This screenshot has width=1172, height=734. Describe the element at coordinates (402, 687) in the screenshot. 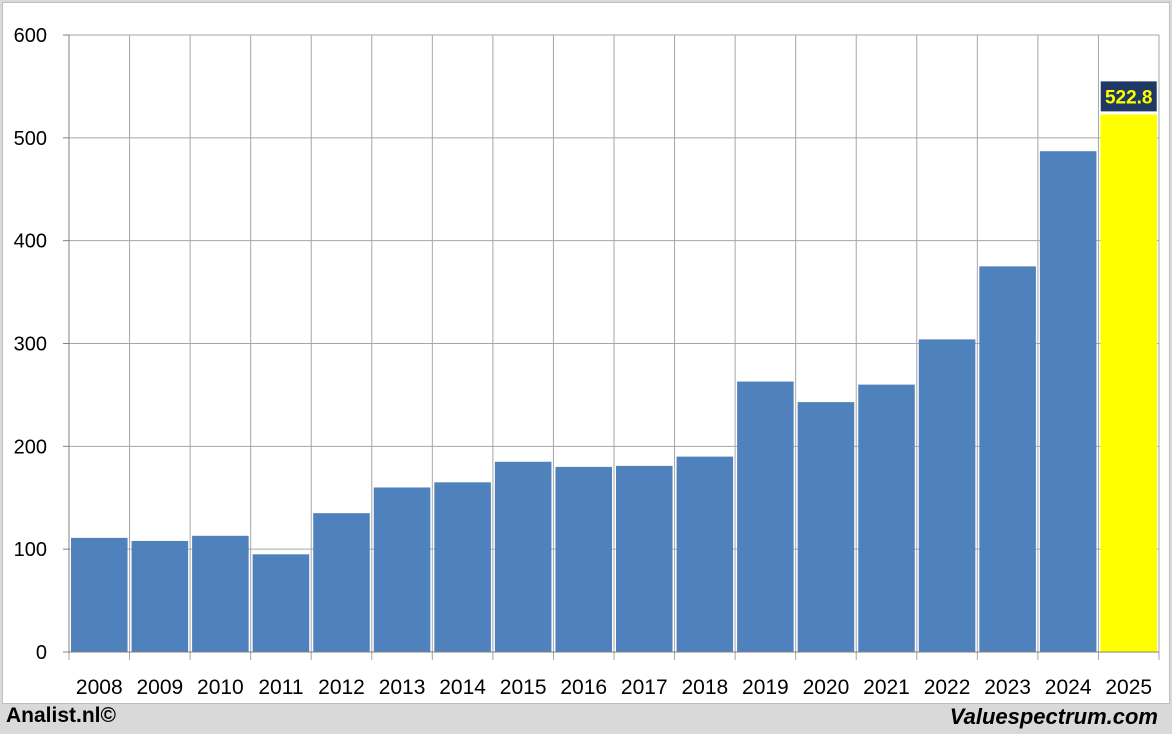

I see `x-tick-label: 2013` at that location.